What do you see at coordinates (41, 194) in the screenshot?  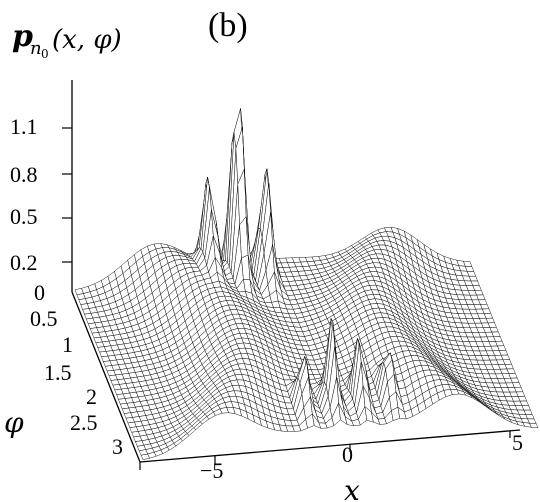 I see `z-ticks: 1.1 0.8 0.5 0.2` at bounding box center [41, 194].